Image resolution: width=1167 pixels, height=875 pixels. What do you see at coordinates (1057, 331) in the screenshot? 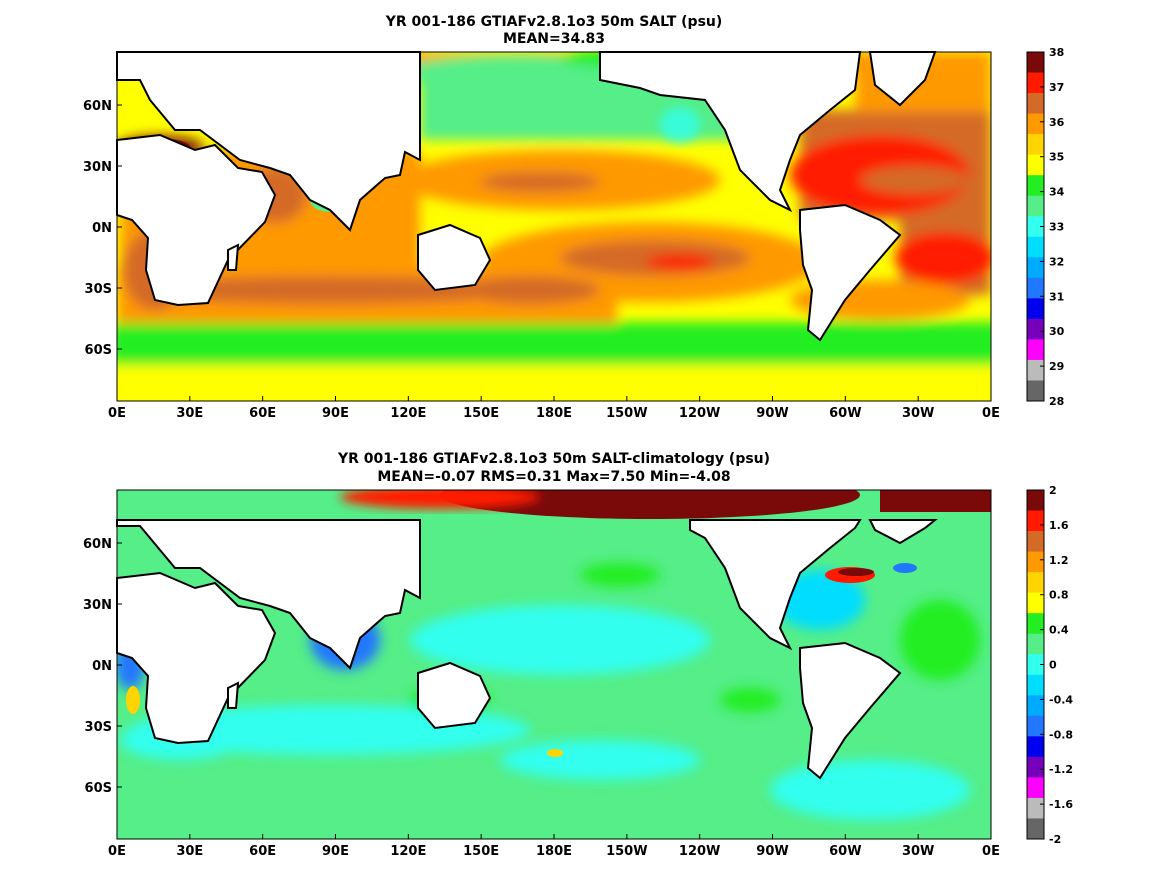
I see `colorbar-tick-label: 30` at bounding box center [1057, 331].